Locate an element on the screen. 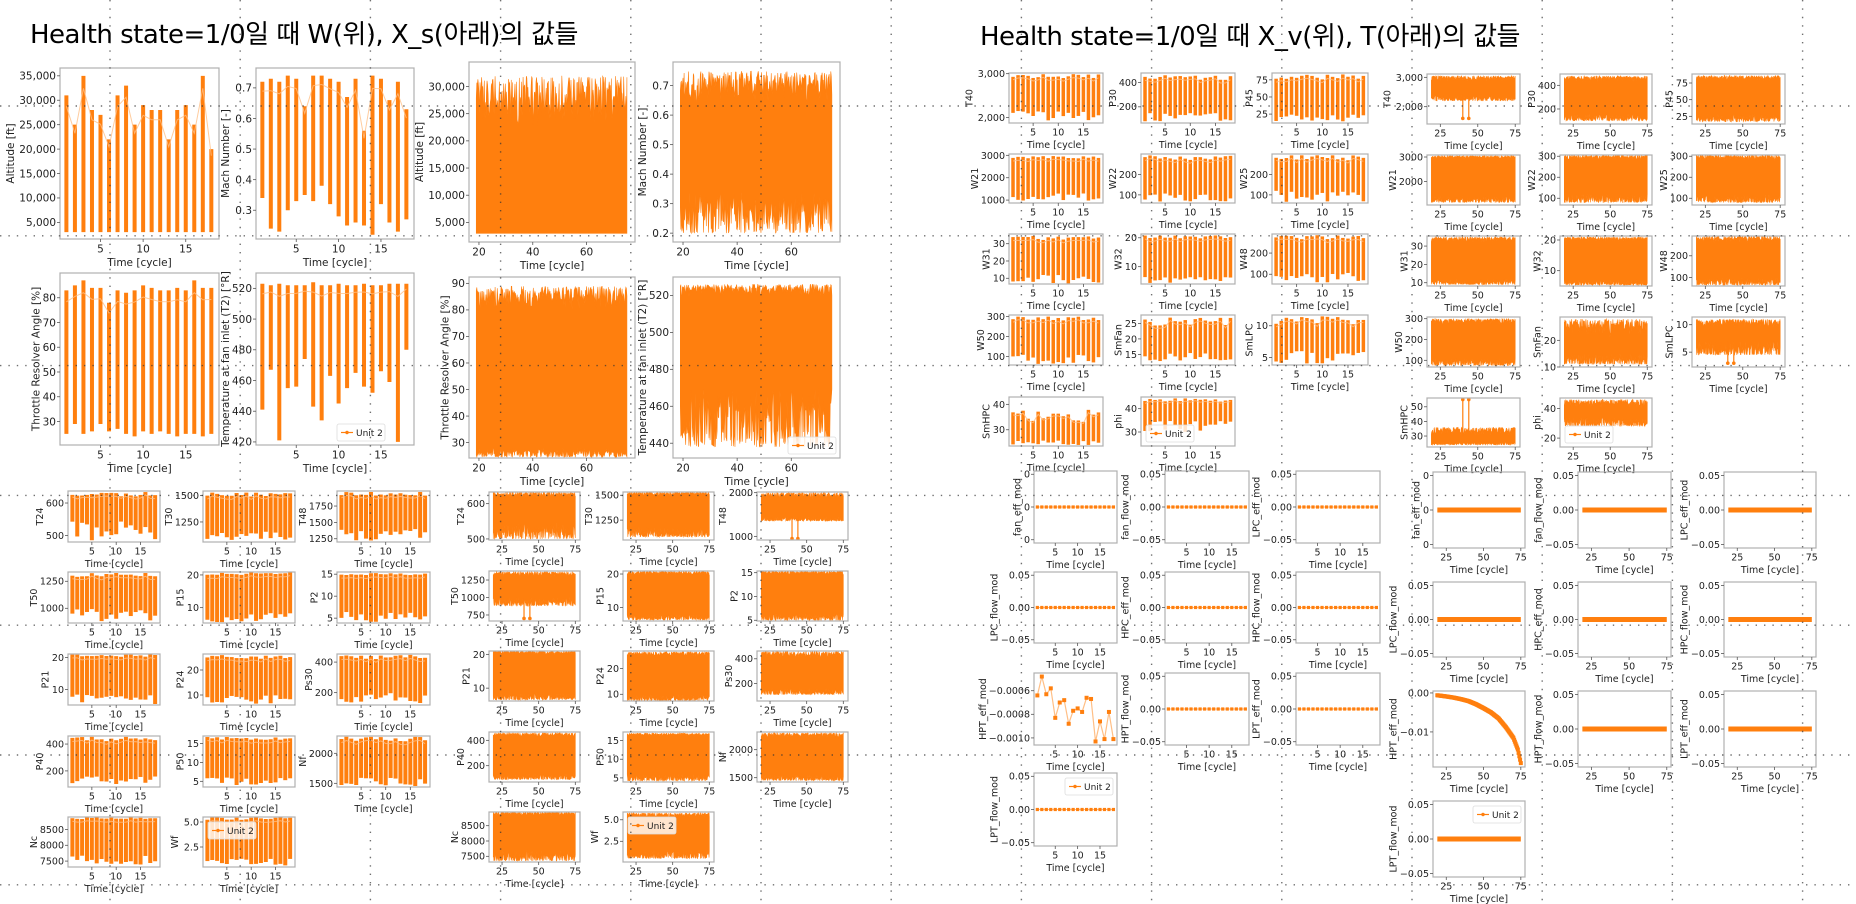  y-axis-label: W25 is located at coordinates (1244, 178).